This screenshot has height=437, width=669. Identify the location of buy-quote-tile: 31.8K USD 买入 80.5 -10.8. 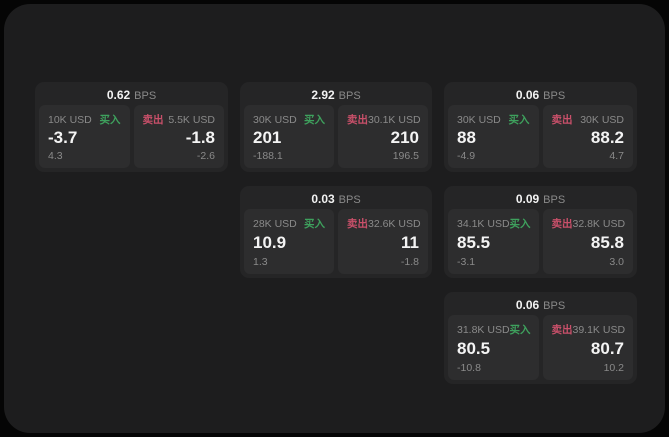
(493, 347).